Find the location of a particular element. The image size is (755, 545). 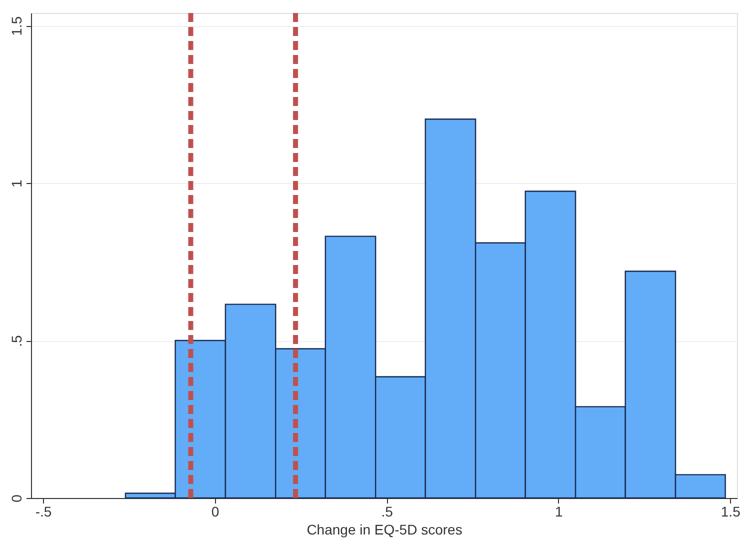

y-tick-label: 0 is located at coordinates (16, 498).